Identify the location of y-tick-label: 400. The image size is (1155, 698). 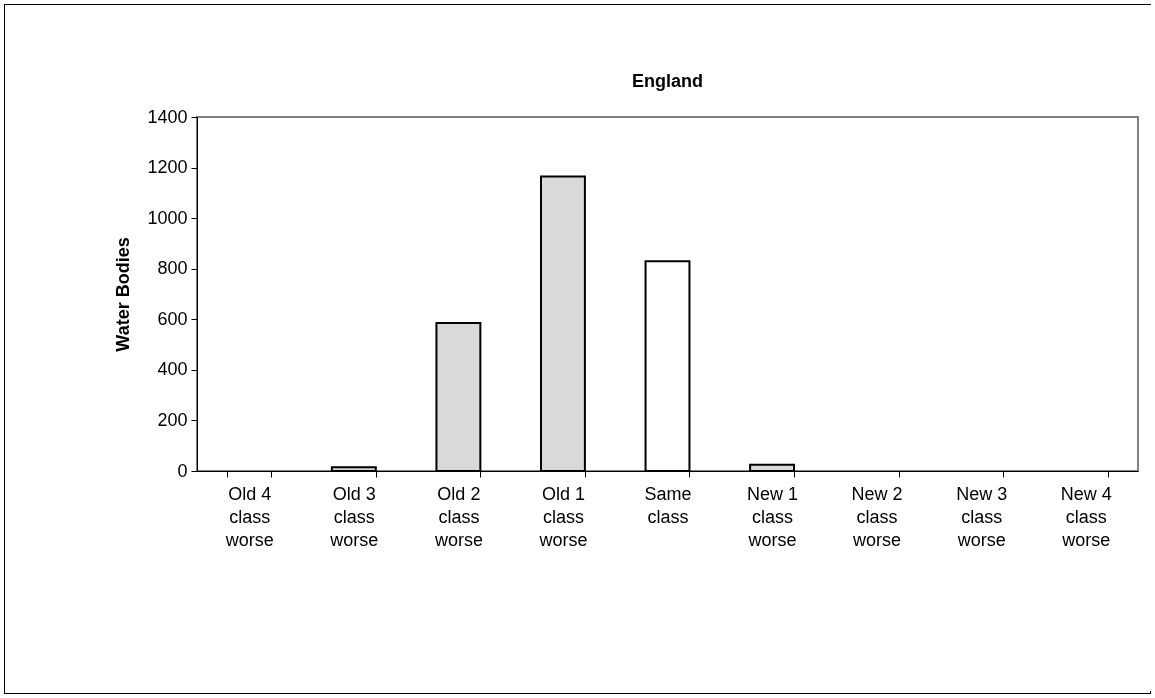
(172, 369).